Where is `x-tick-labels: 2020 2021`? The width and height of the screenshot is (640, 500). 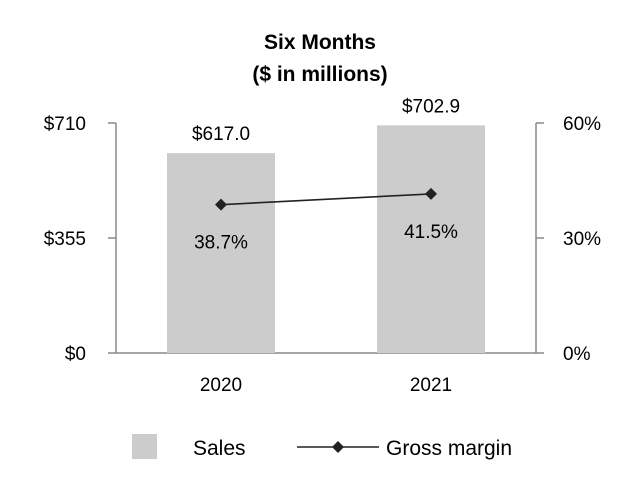 x-tick-labels: 2020 2021 is located at coordinates (326, 385).